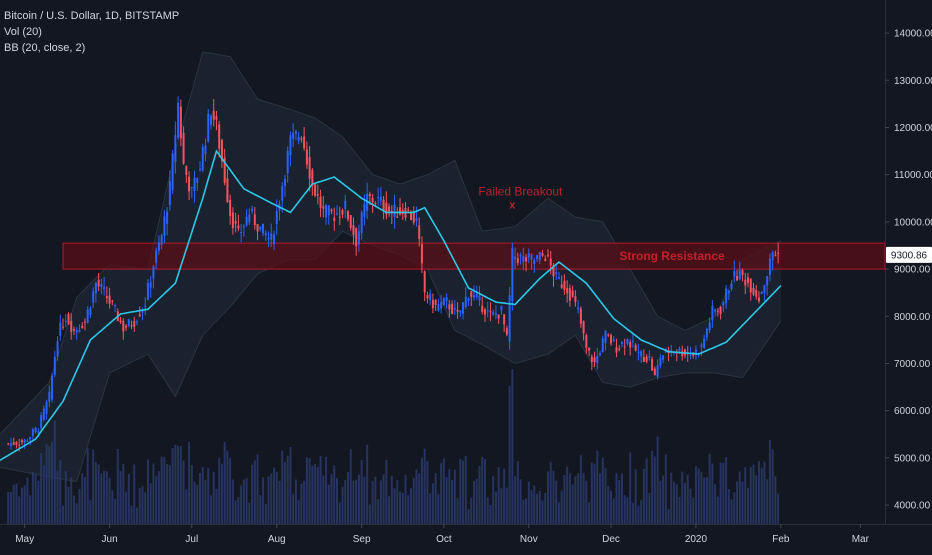  I want to click on x-tick-label: Oct, so click(444, 539).